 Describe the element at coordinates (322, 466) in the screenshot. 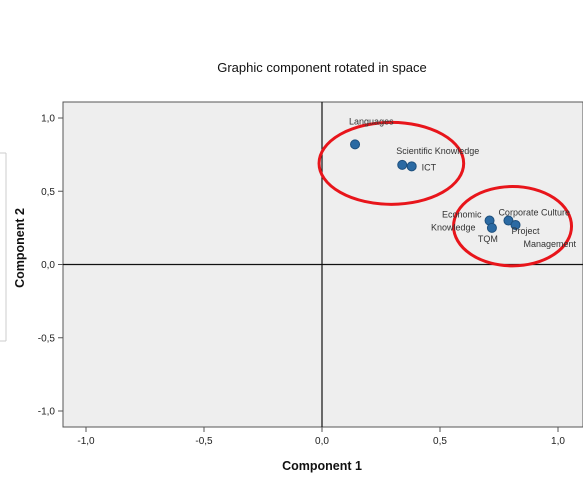

I see `x-axis-title: Component 1` at that location.